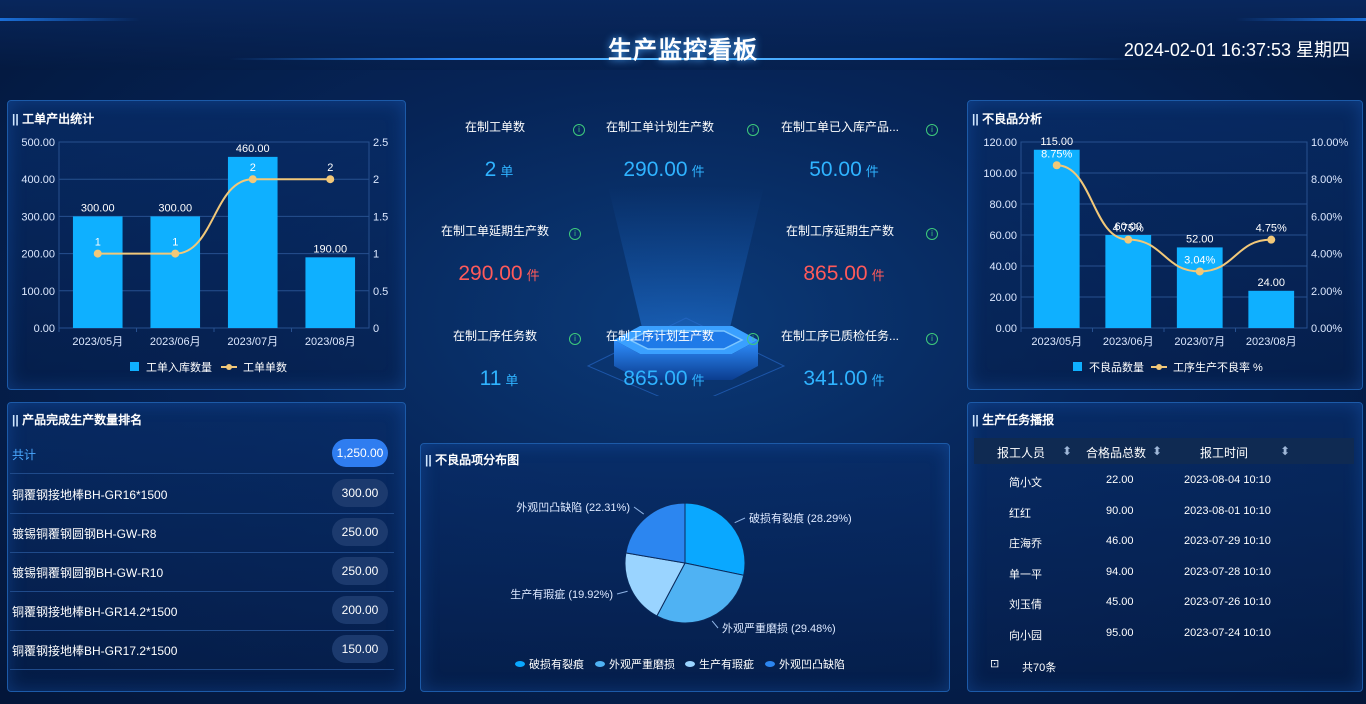 The width and height of the screenshot is (1366, 704). I want to click on y2-tick-label: 2, so click(376, 180).